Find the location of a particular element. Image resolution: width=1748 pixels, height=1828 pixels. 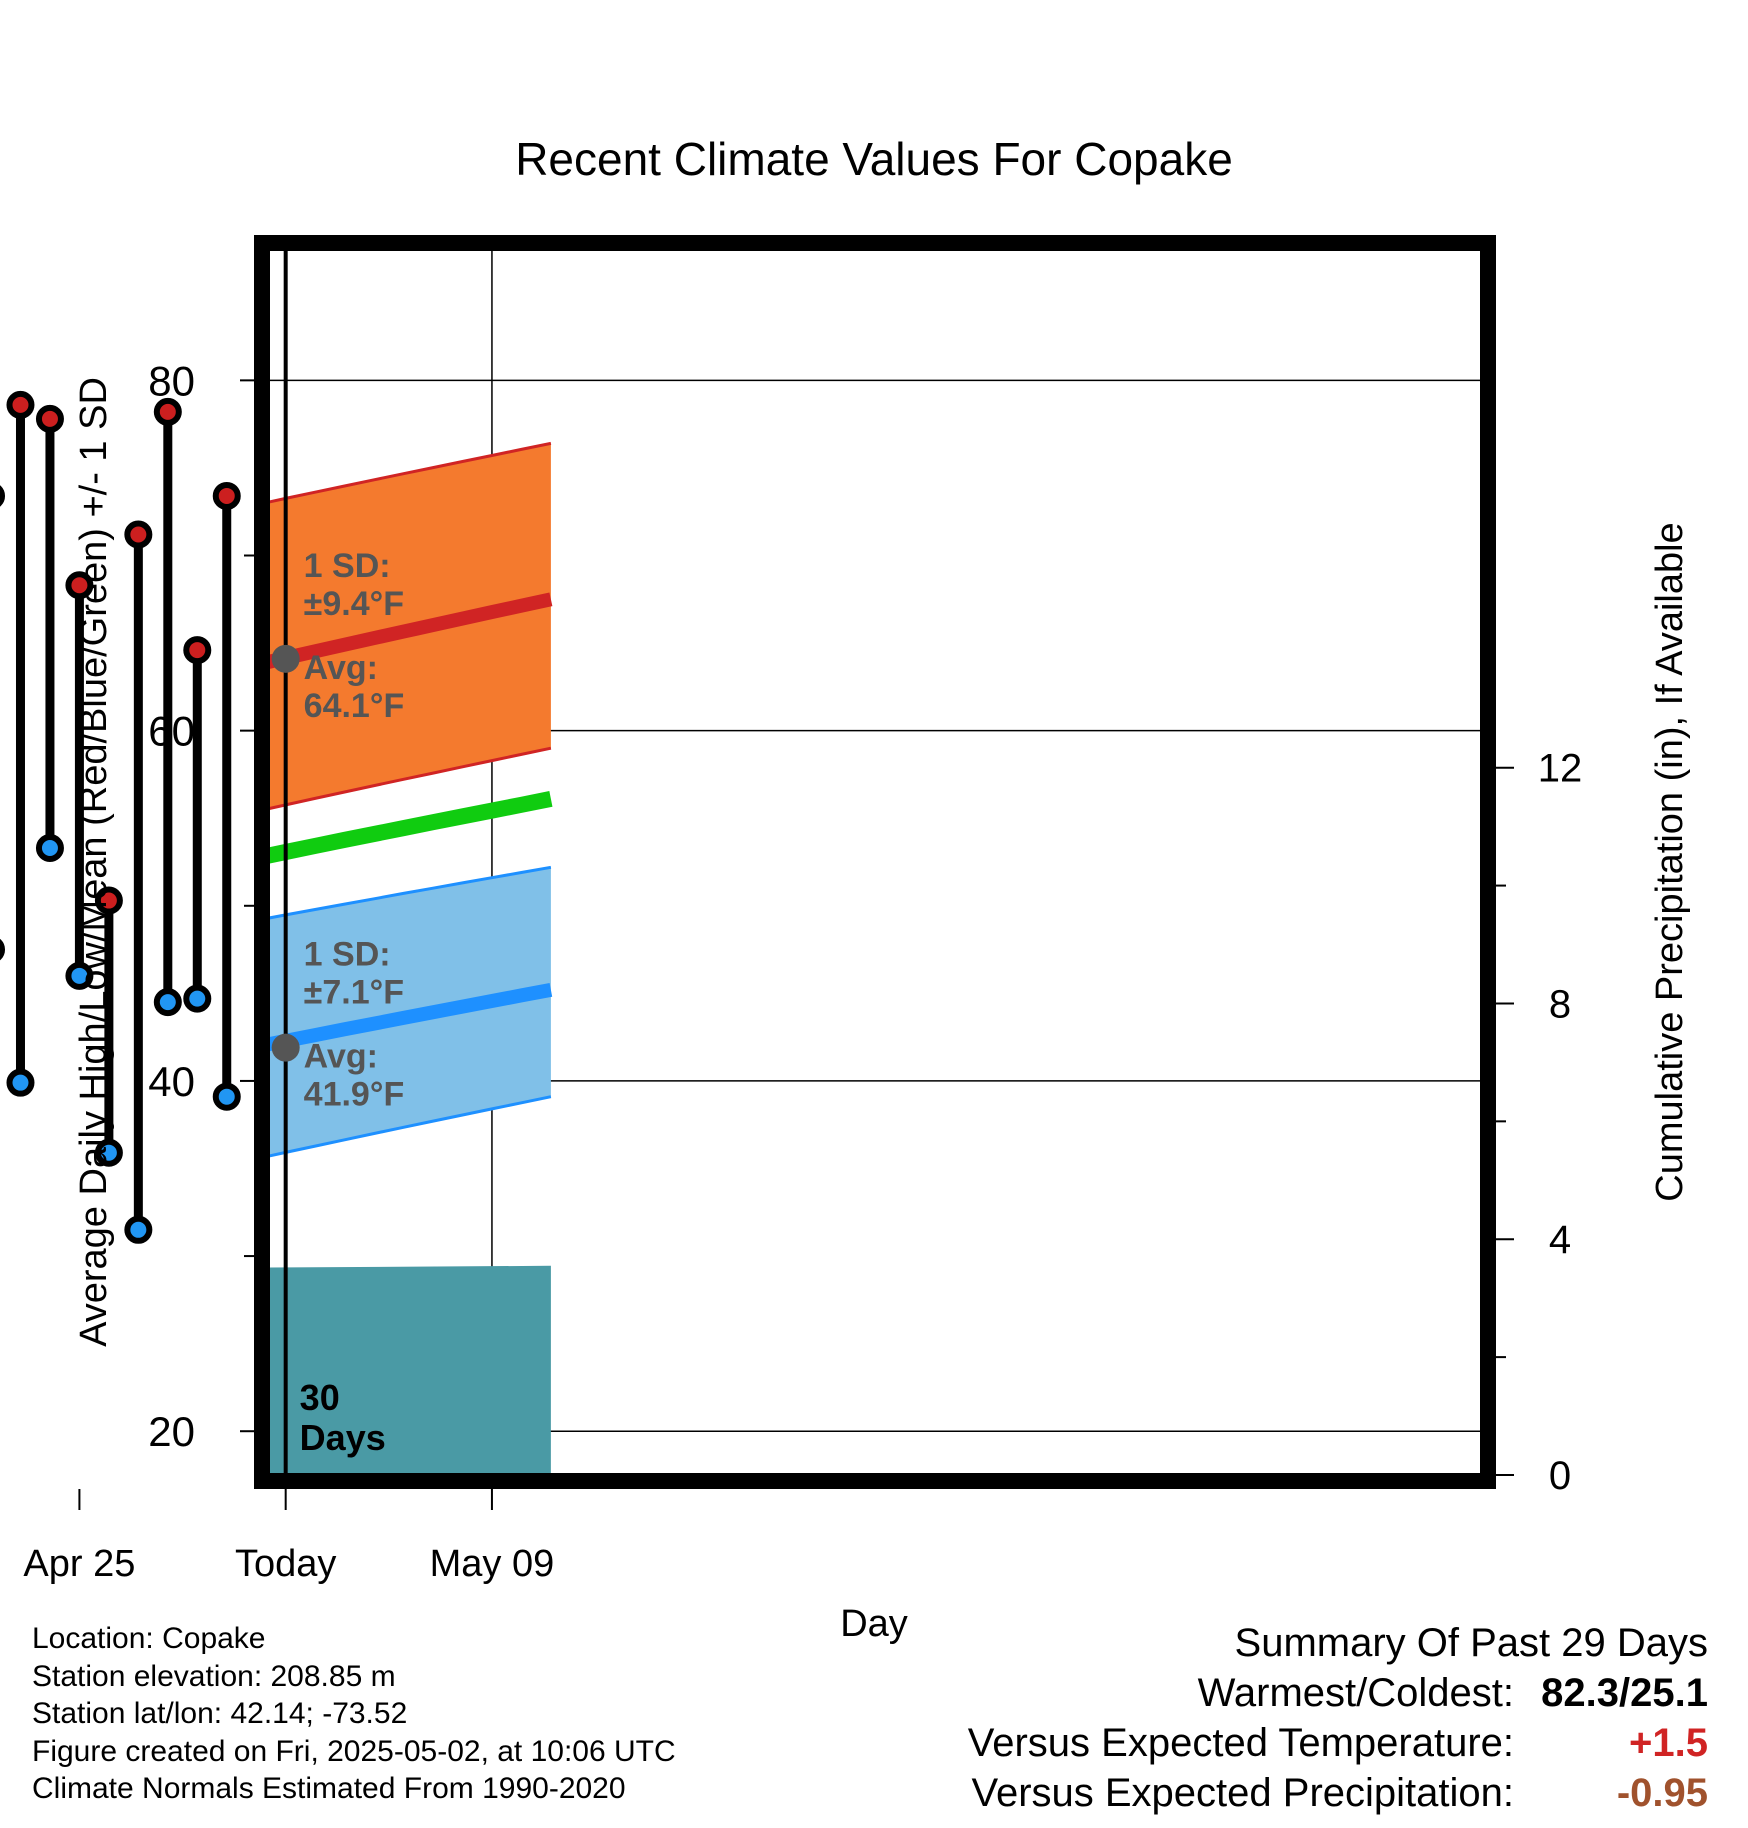

x-tick-label: May 09 is located at coordinates (492, 1564).